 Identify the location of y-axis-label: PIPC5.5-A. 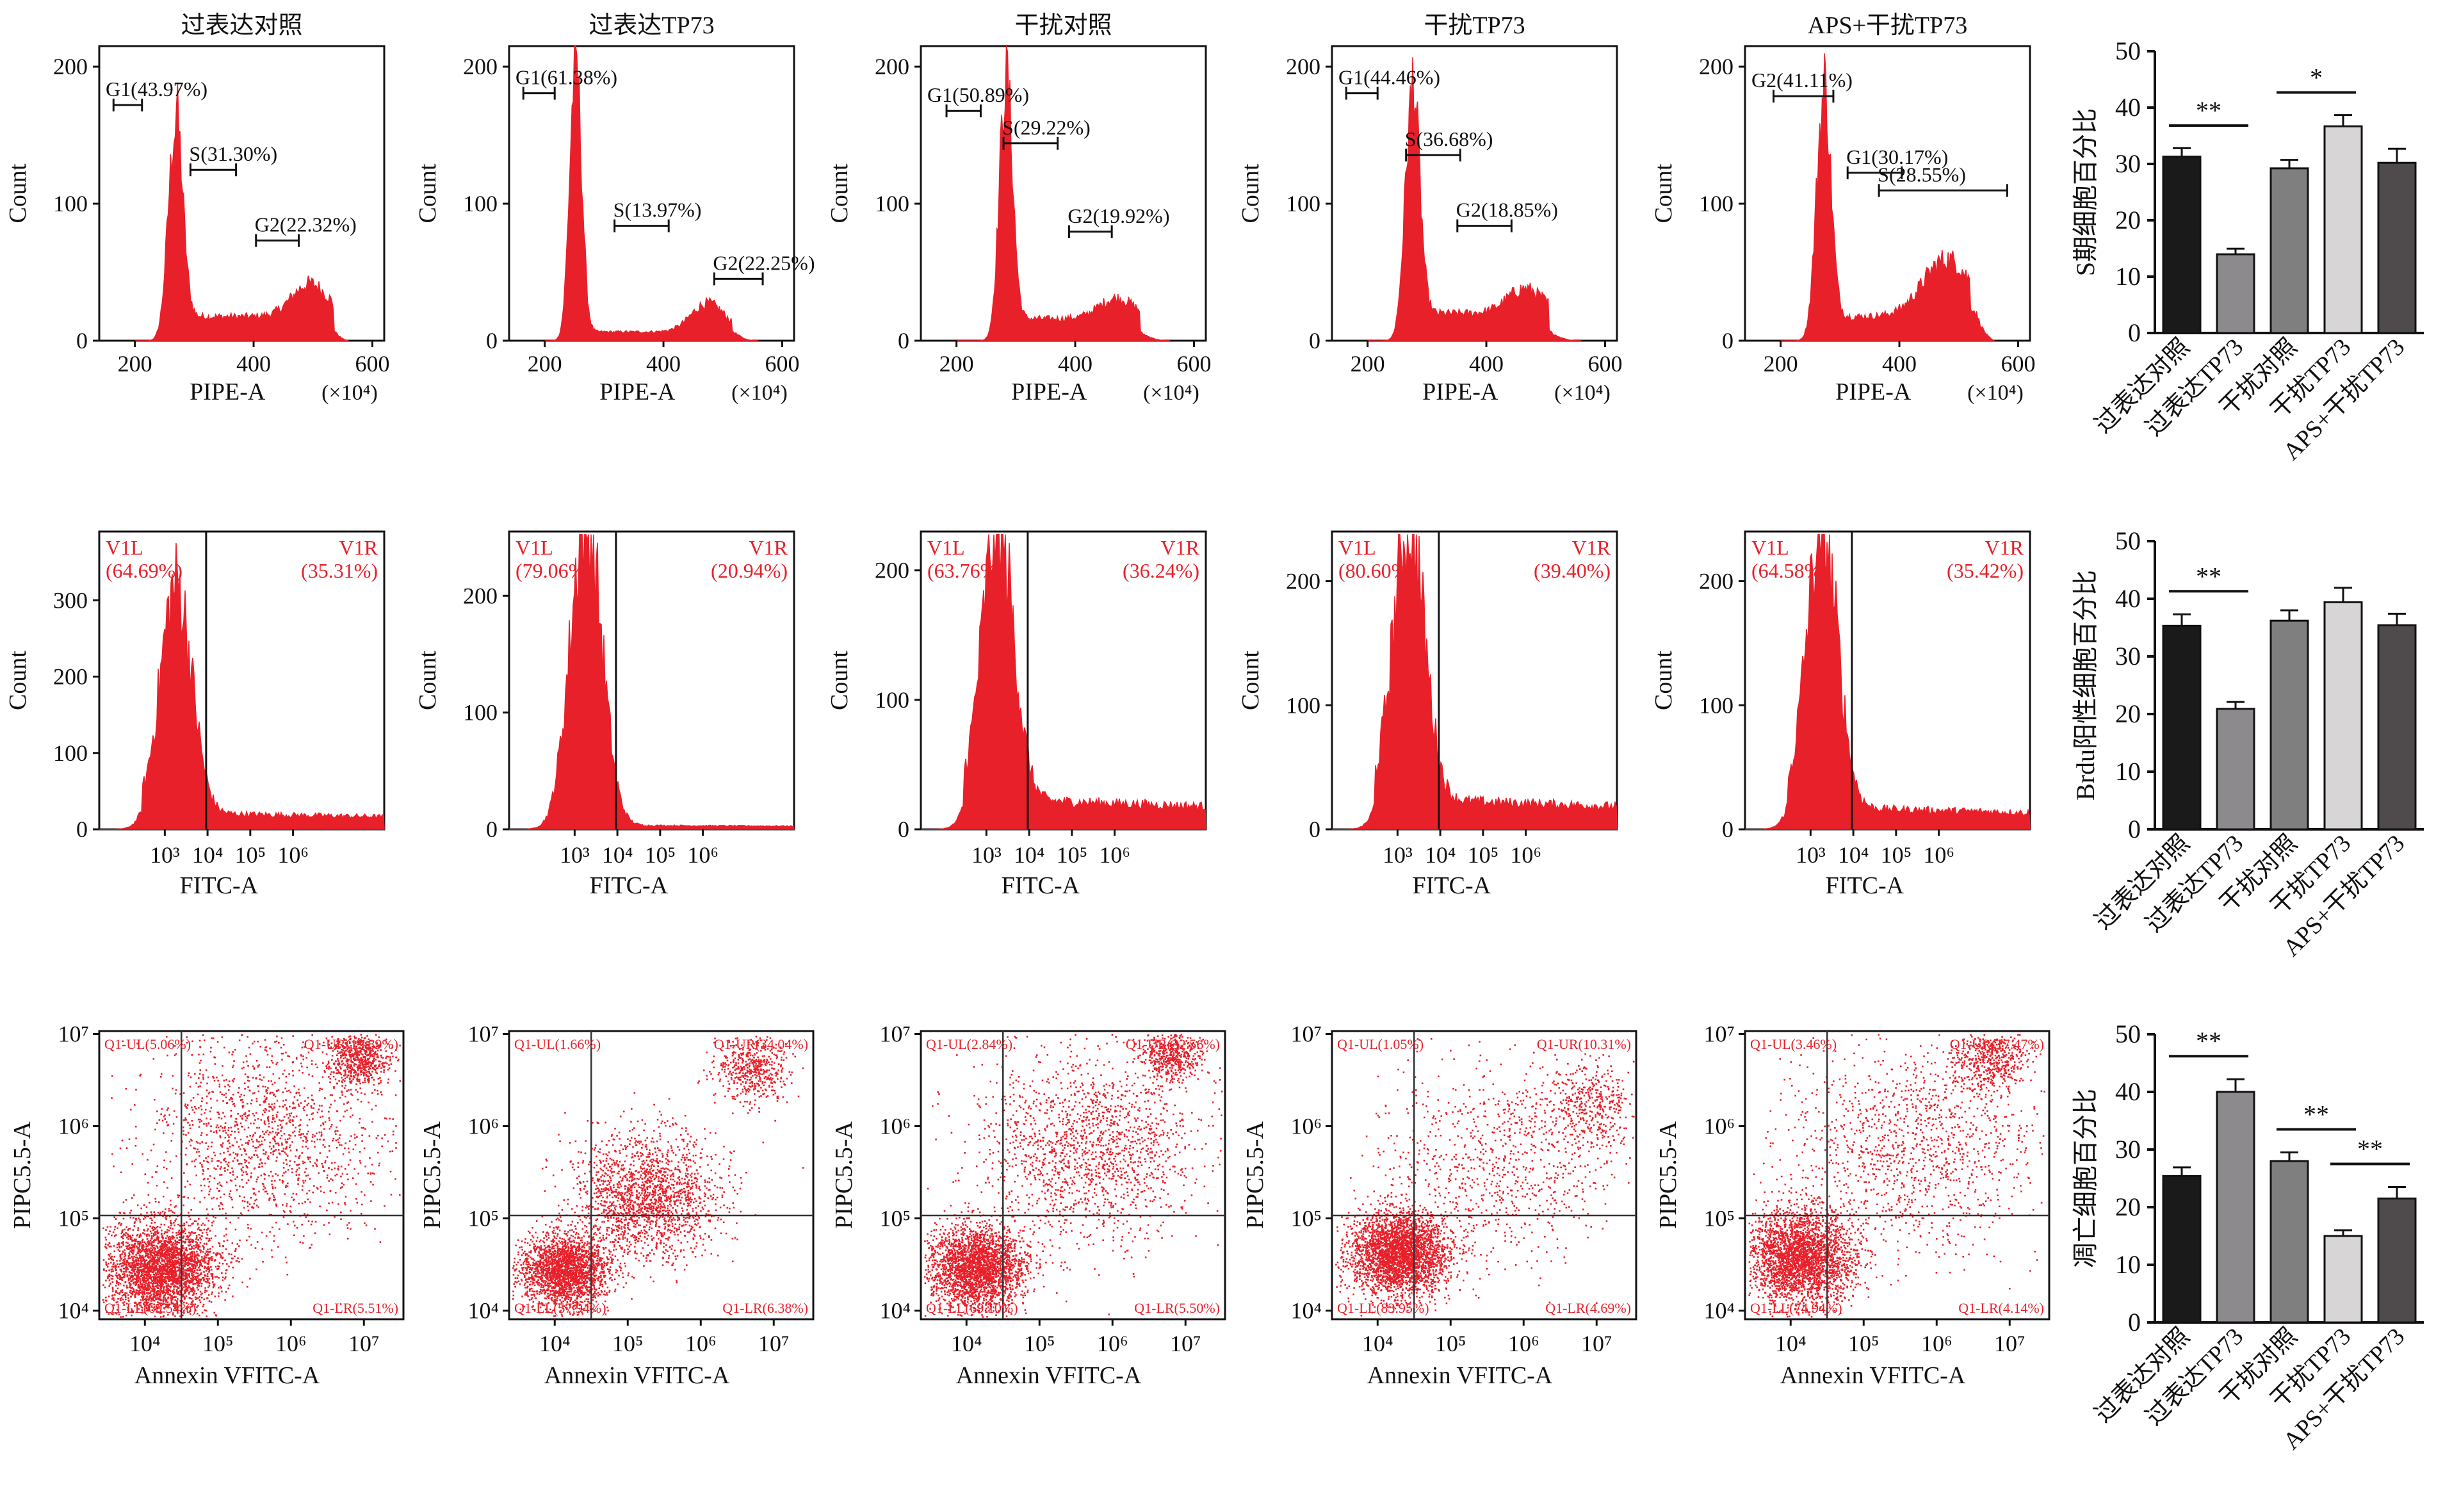
(1255, 1175).